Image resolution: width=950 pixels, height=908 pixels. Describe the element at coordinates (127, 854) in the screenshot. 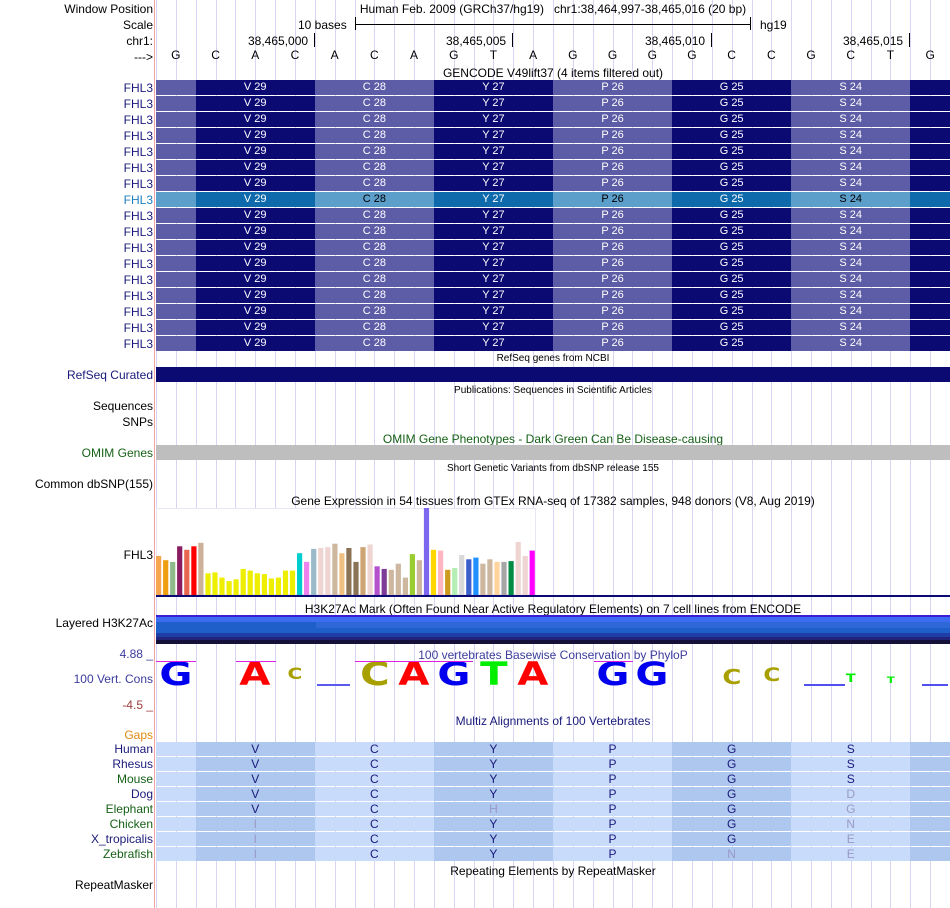

I see `multiz-species-label: Zebrafish` at that location.